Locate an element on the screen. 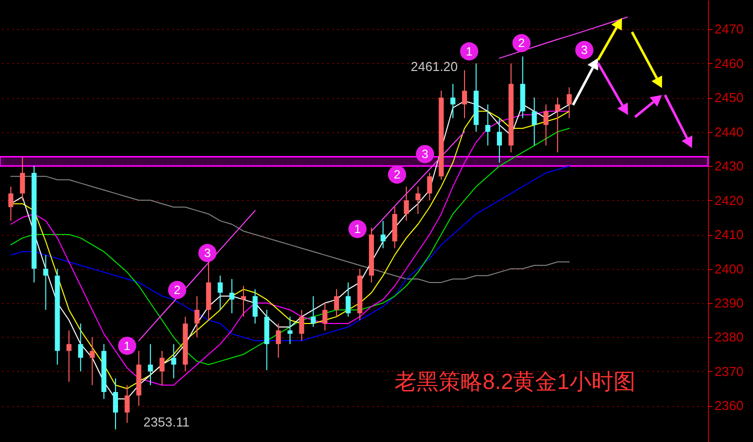 The width and height of the screenshot is (753, 442). y-tick-label: 2450 is located at coordinates (729, 98).